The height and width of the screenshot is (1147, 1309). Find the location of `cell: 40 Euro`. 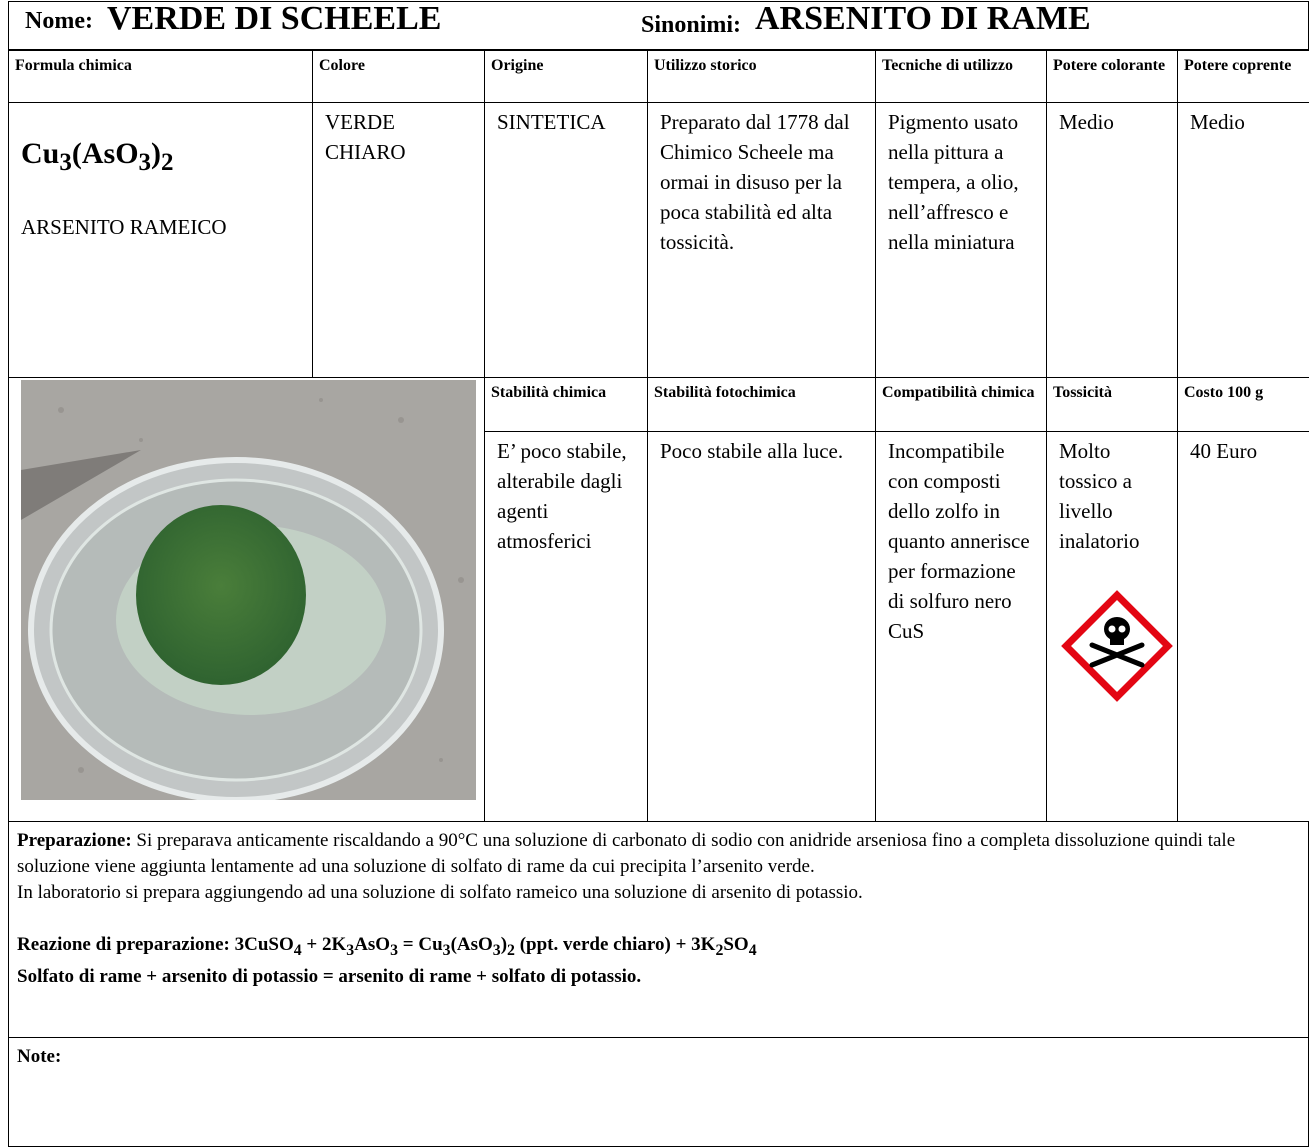

cell: 40 Euro is located at coordinates (1243, 626).